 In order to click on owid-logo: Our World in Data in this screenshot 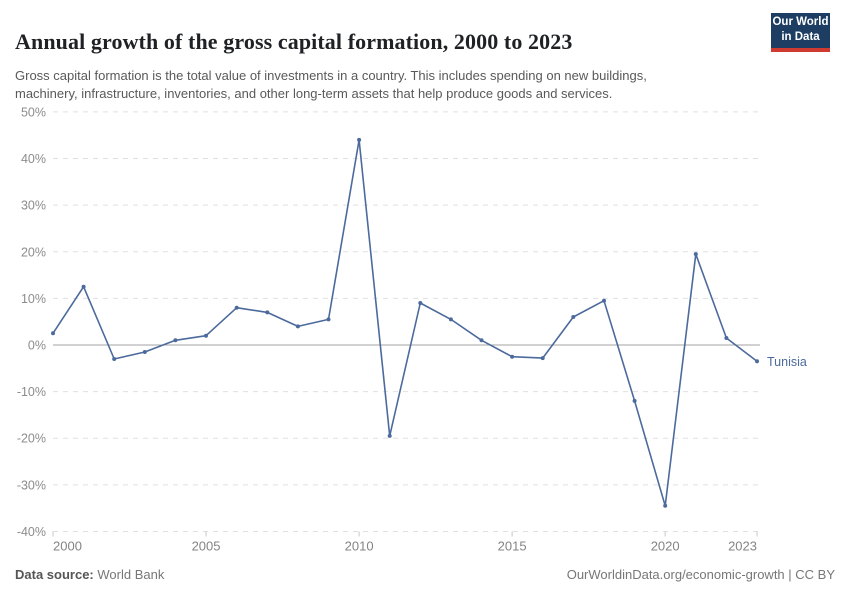, I will do `click(800, 32)`.